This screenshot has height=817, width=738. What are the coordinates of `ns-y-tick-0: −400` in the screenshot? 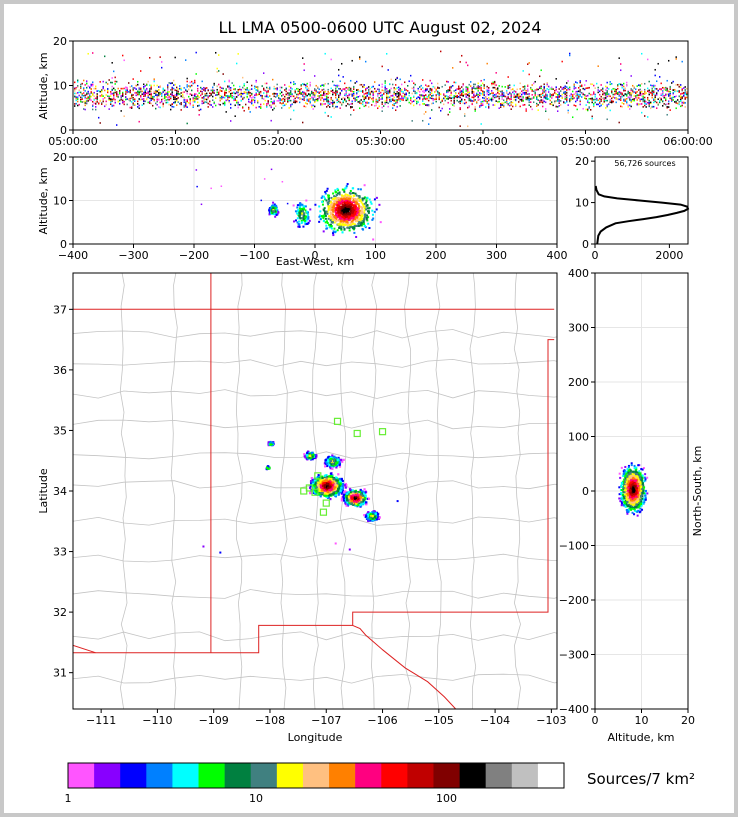 It's located at (574, 709).